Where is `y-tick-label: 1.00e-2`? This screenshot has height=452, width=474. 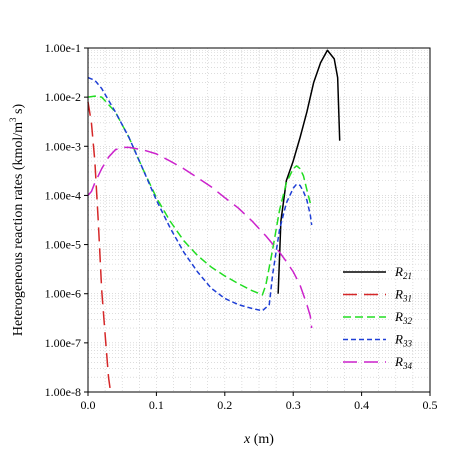 y-tick-label: 1.00e-2 is located at coordinates (63, 97).